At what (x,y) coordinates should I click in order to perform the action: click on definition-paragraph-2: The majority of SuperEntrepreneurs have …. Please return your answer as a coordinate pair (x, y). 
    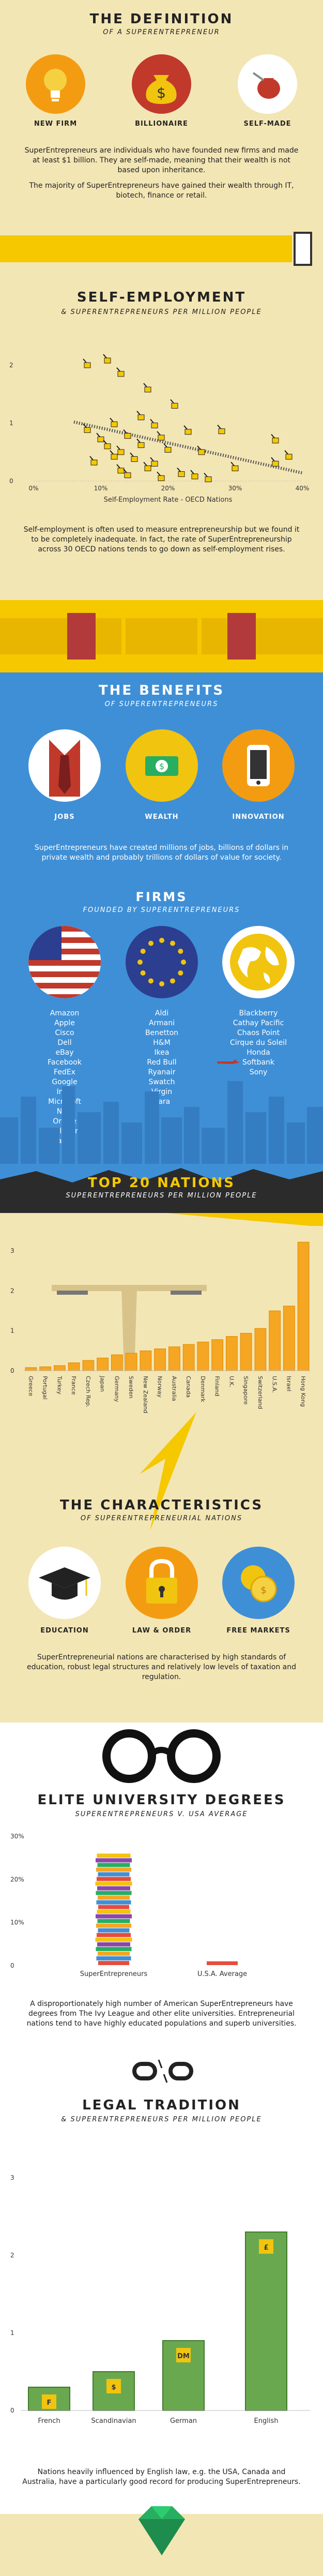
    Looking at the image, I should click on (161, 191).